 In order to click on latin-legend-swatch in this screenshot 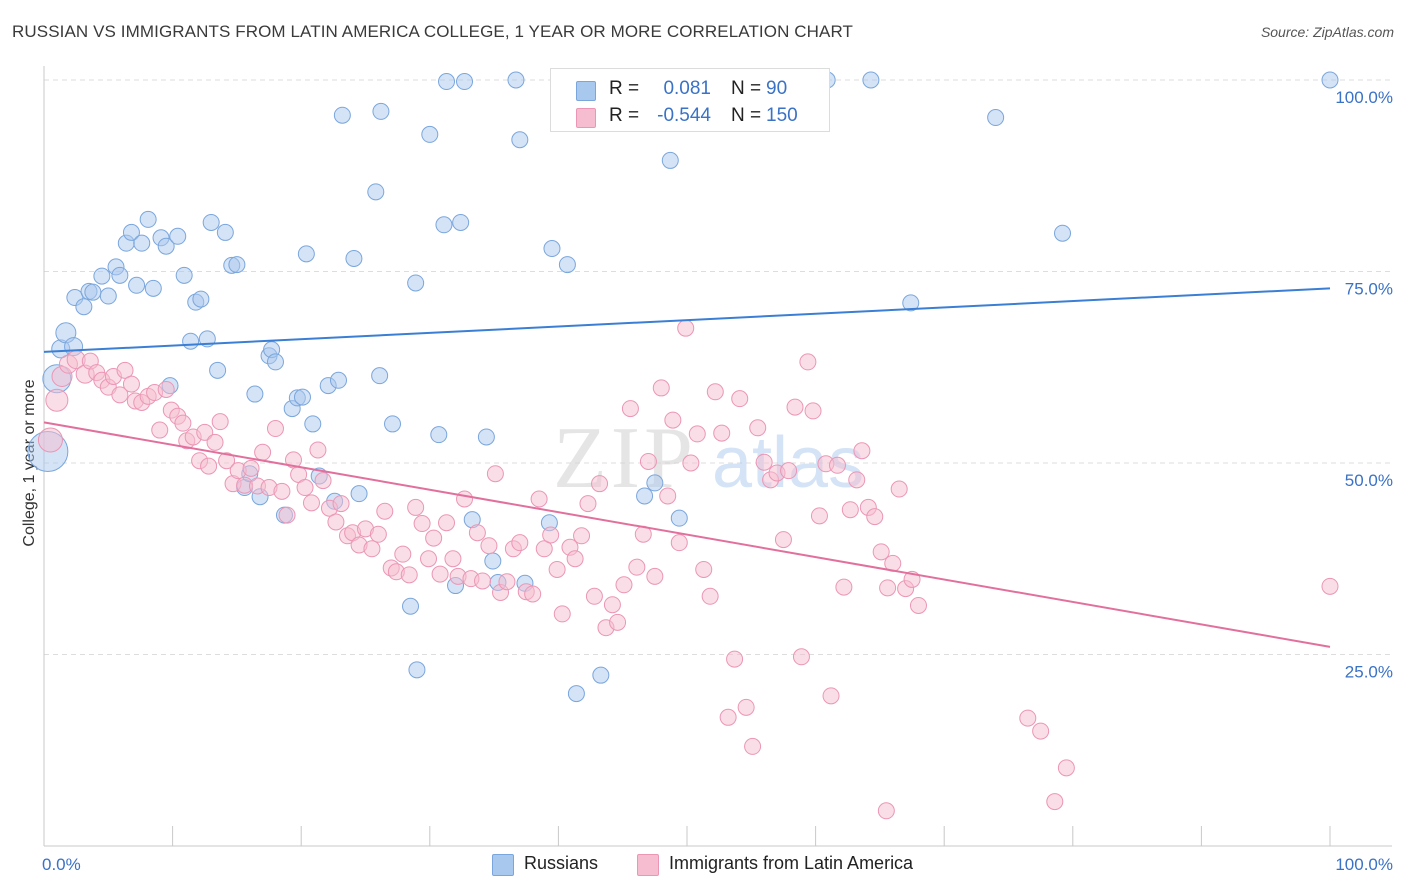, I will do `click(648, 865)`.